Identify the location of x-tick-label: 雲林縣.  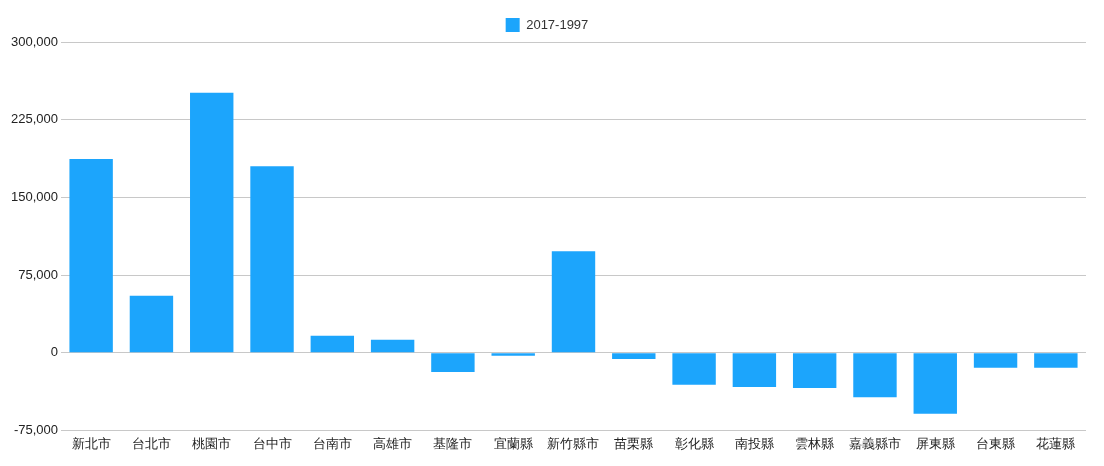
(815, 443).